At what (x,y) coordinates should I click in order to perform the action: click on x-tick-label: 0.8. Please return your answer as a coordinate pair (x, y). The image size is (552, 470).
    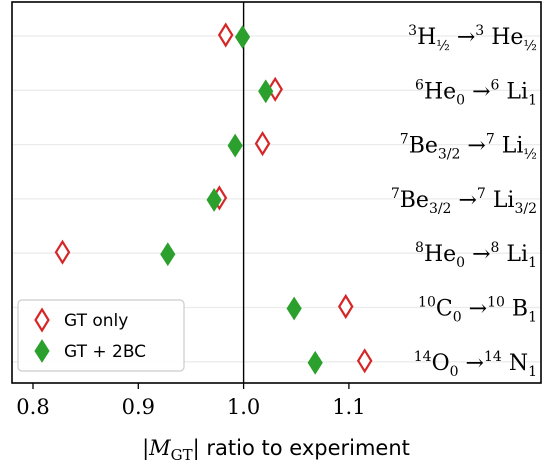
    Looking at the image, I should click on (32, 407).